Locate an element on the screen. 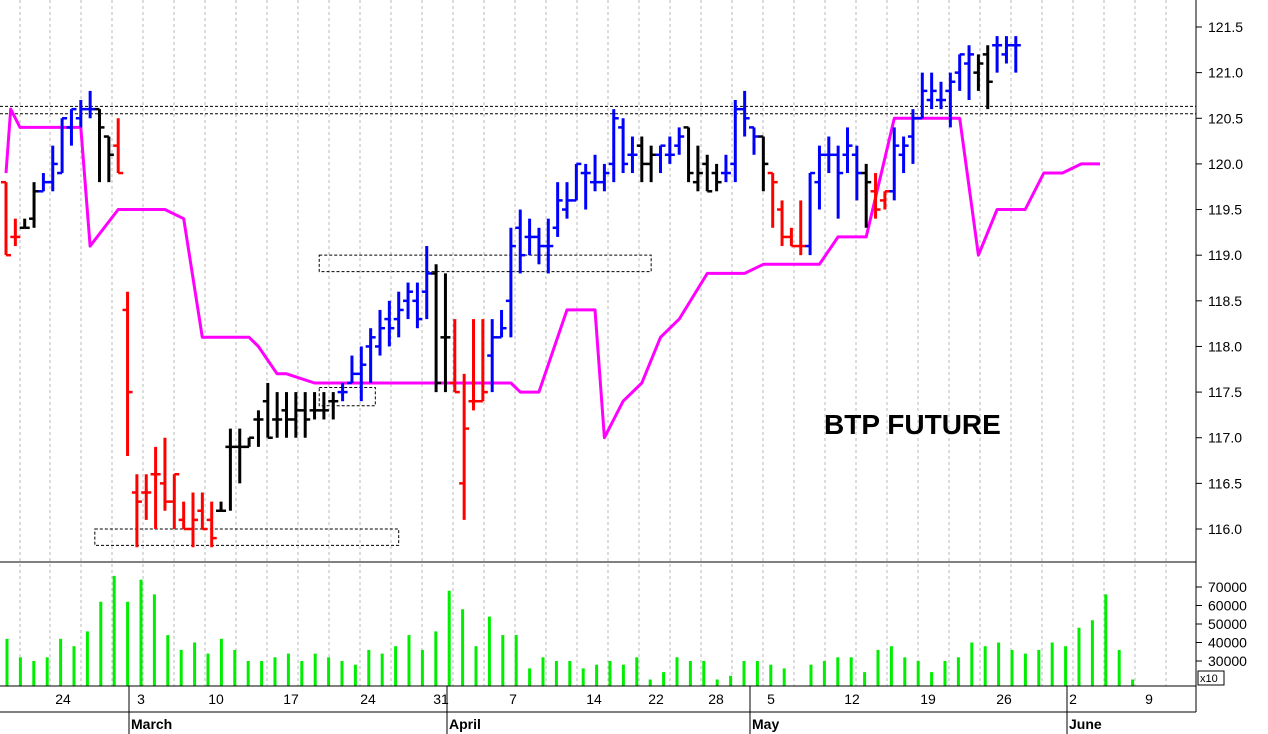 The width and height of the screenshot is (1268, 734). month-label: June is located at coordinates (1085, 724).